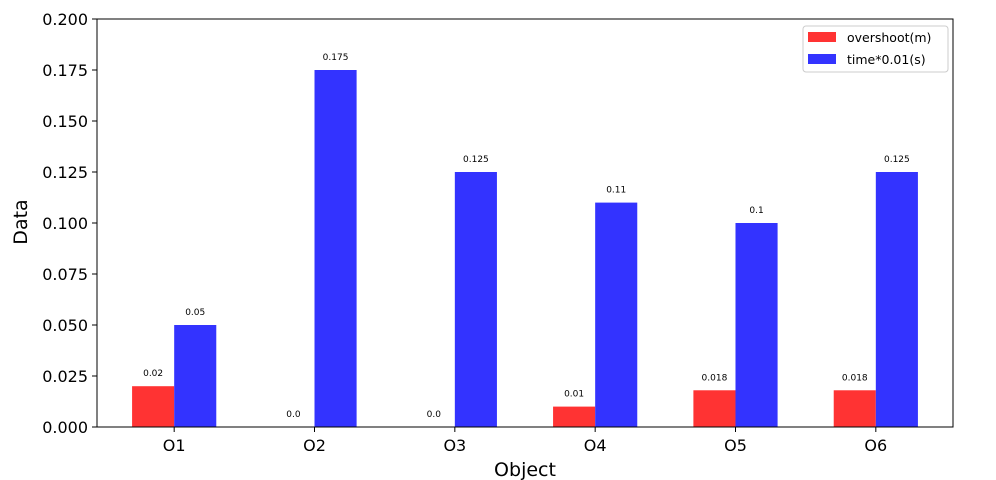 The image size is (996, 480). Describe the element at coordinates (875, 445) in the screenshot. I see `x-tick-label-o6: O6` at that location.